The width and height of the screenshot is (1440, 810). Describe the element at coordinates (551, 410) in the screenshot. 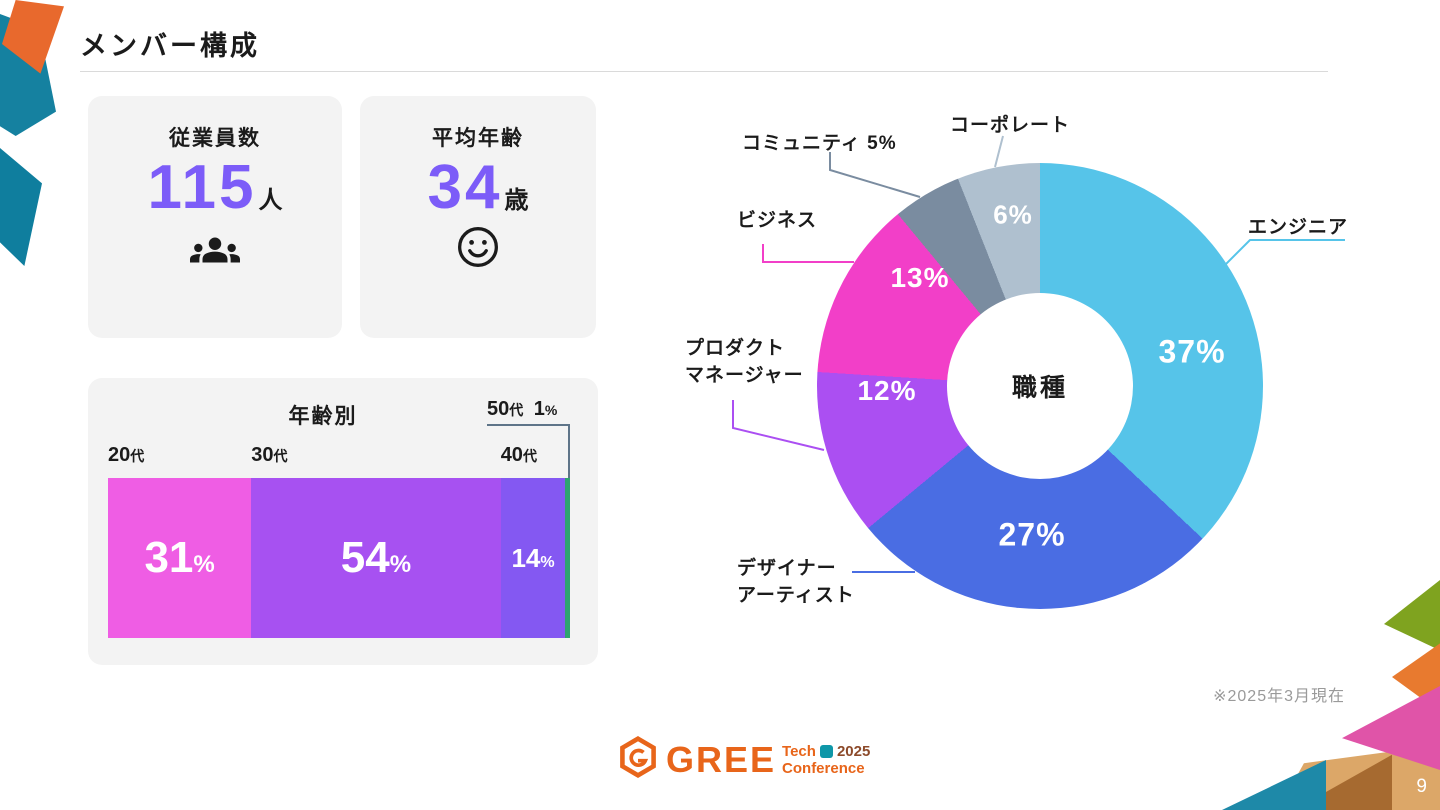

I see `age-pct-50s-suffix: %` at that location.